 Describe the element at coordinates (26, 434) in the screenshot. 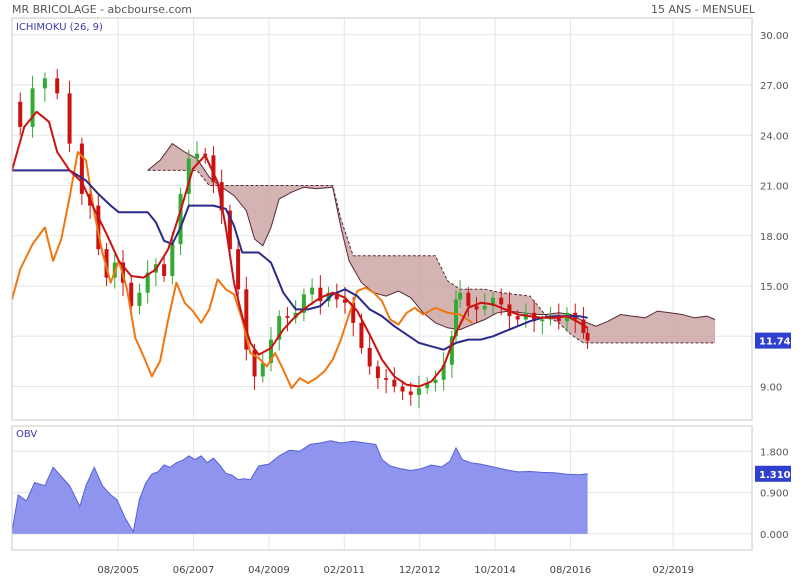

I see `obv-label: OBV` at that location.